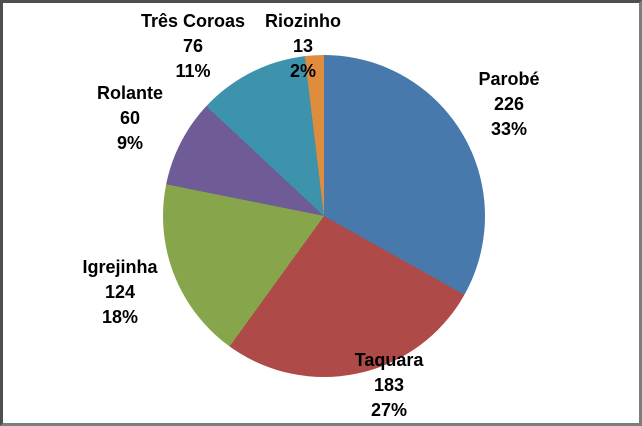 The width and height of the screenshot is (642, 426). I want to click on slice-label-riozinho: Riozinho 13 2%, so click(303, 46).